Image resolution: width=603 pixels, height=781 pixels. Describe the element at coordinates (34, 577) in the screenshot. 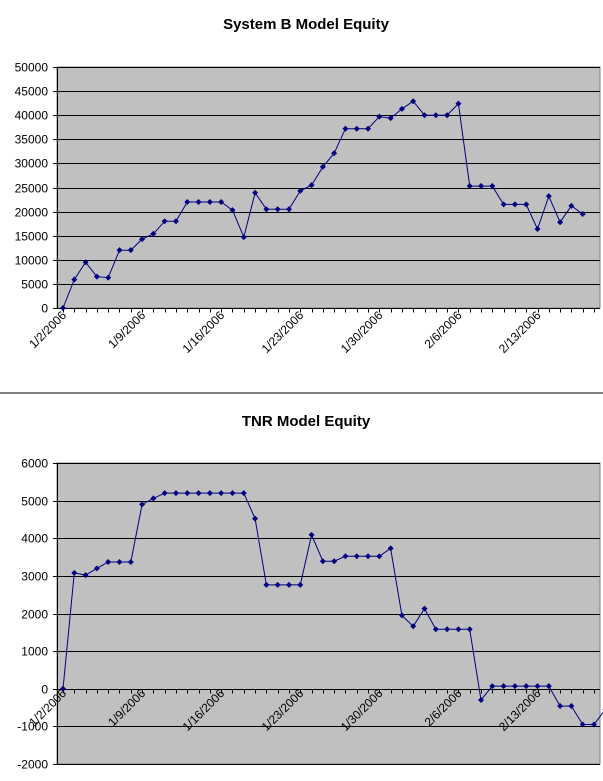

I see `y-tick-label: 3000` at that location.